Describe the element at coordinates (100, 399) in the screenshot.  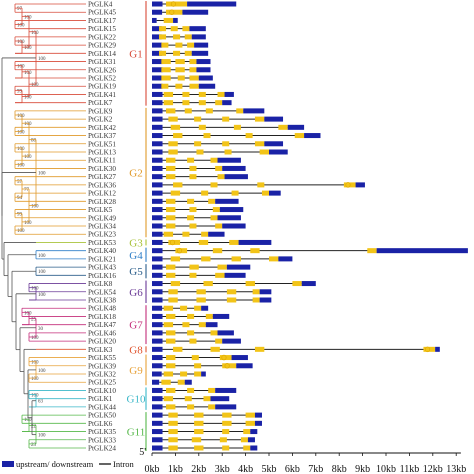
I see `gene-label: PtGLK1` at that location.